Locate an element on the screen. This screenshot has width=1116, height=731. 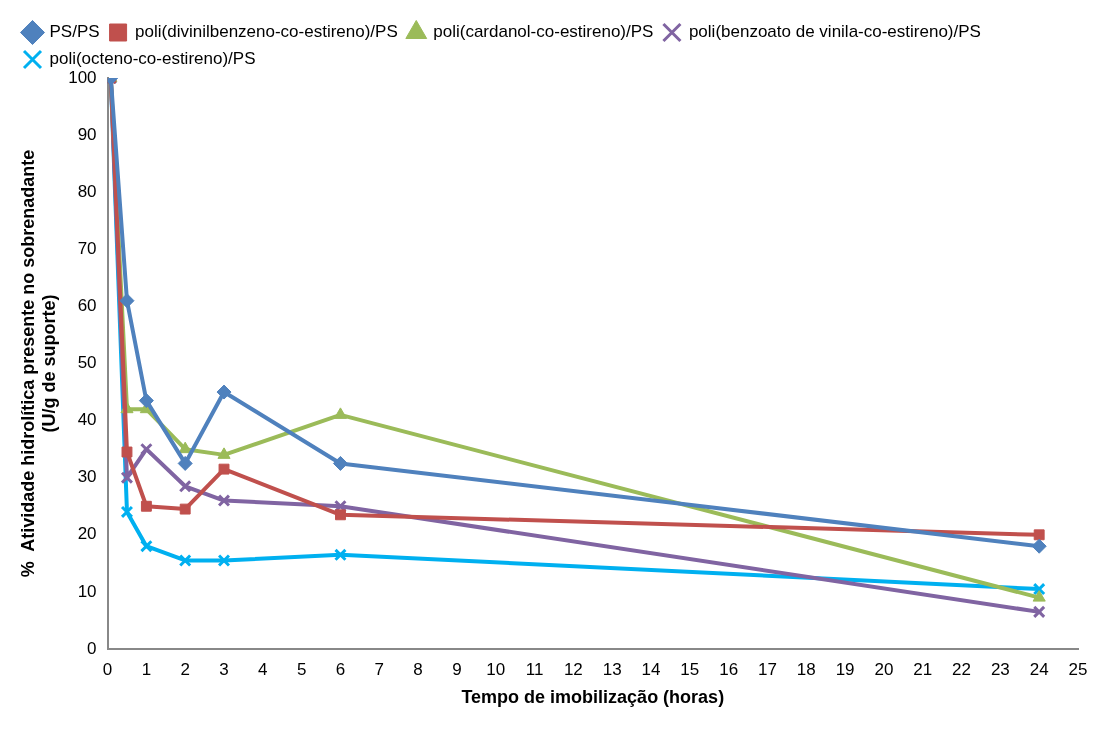
y-tick-label: 40 is located at coordinates (87, 420).